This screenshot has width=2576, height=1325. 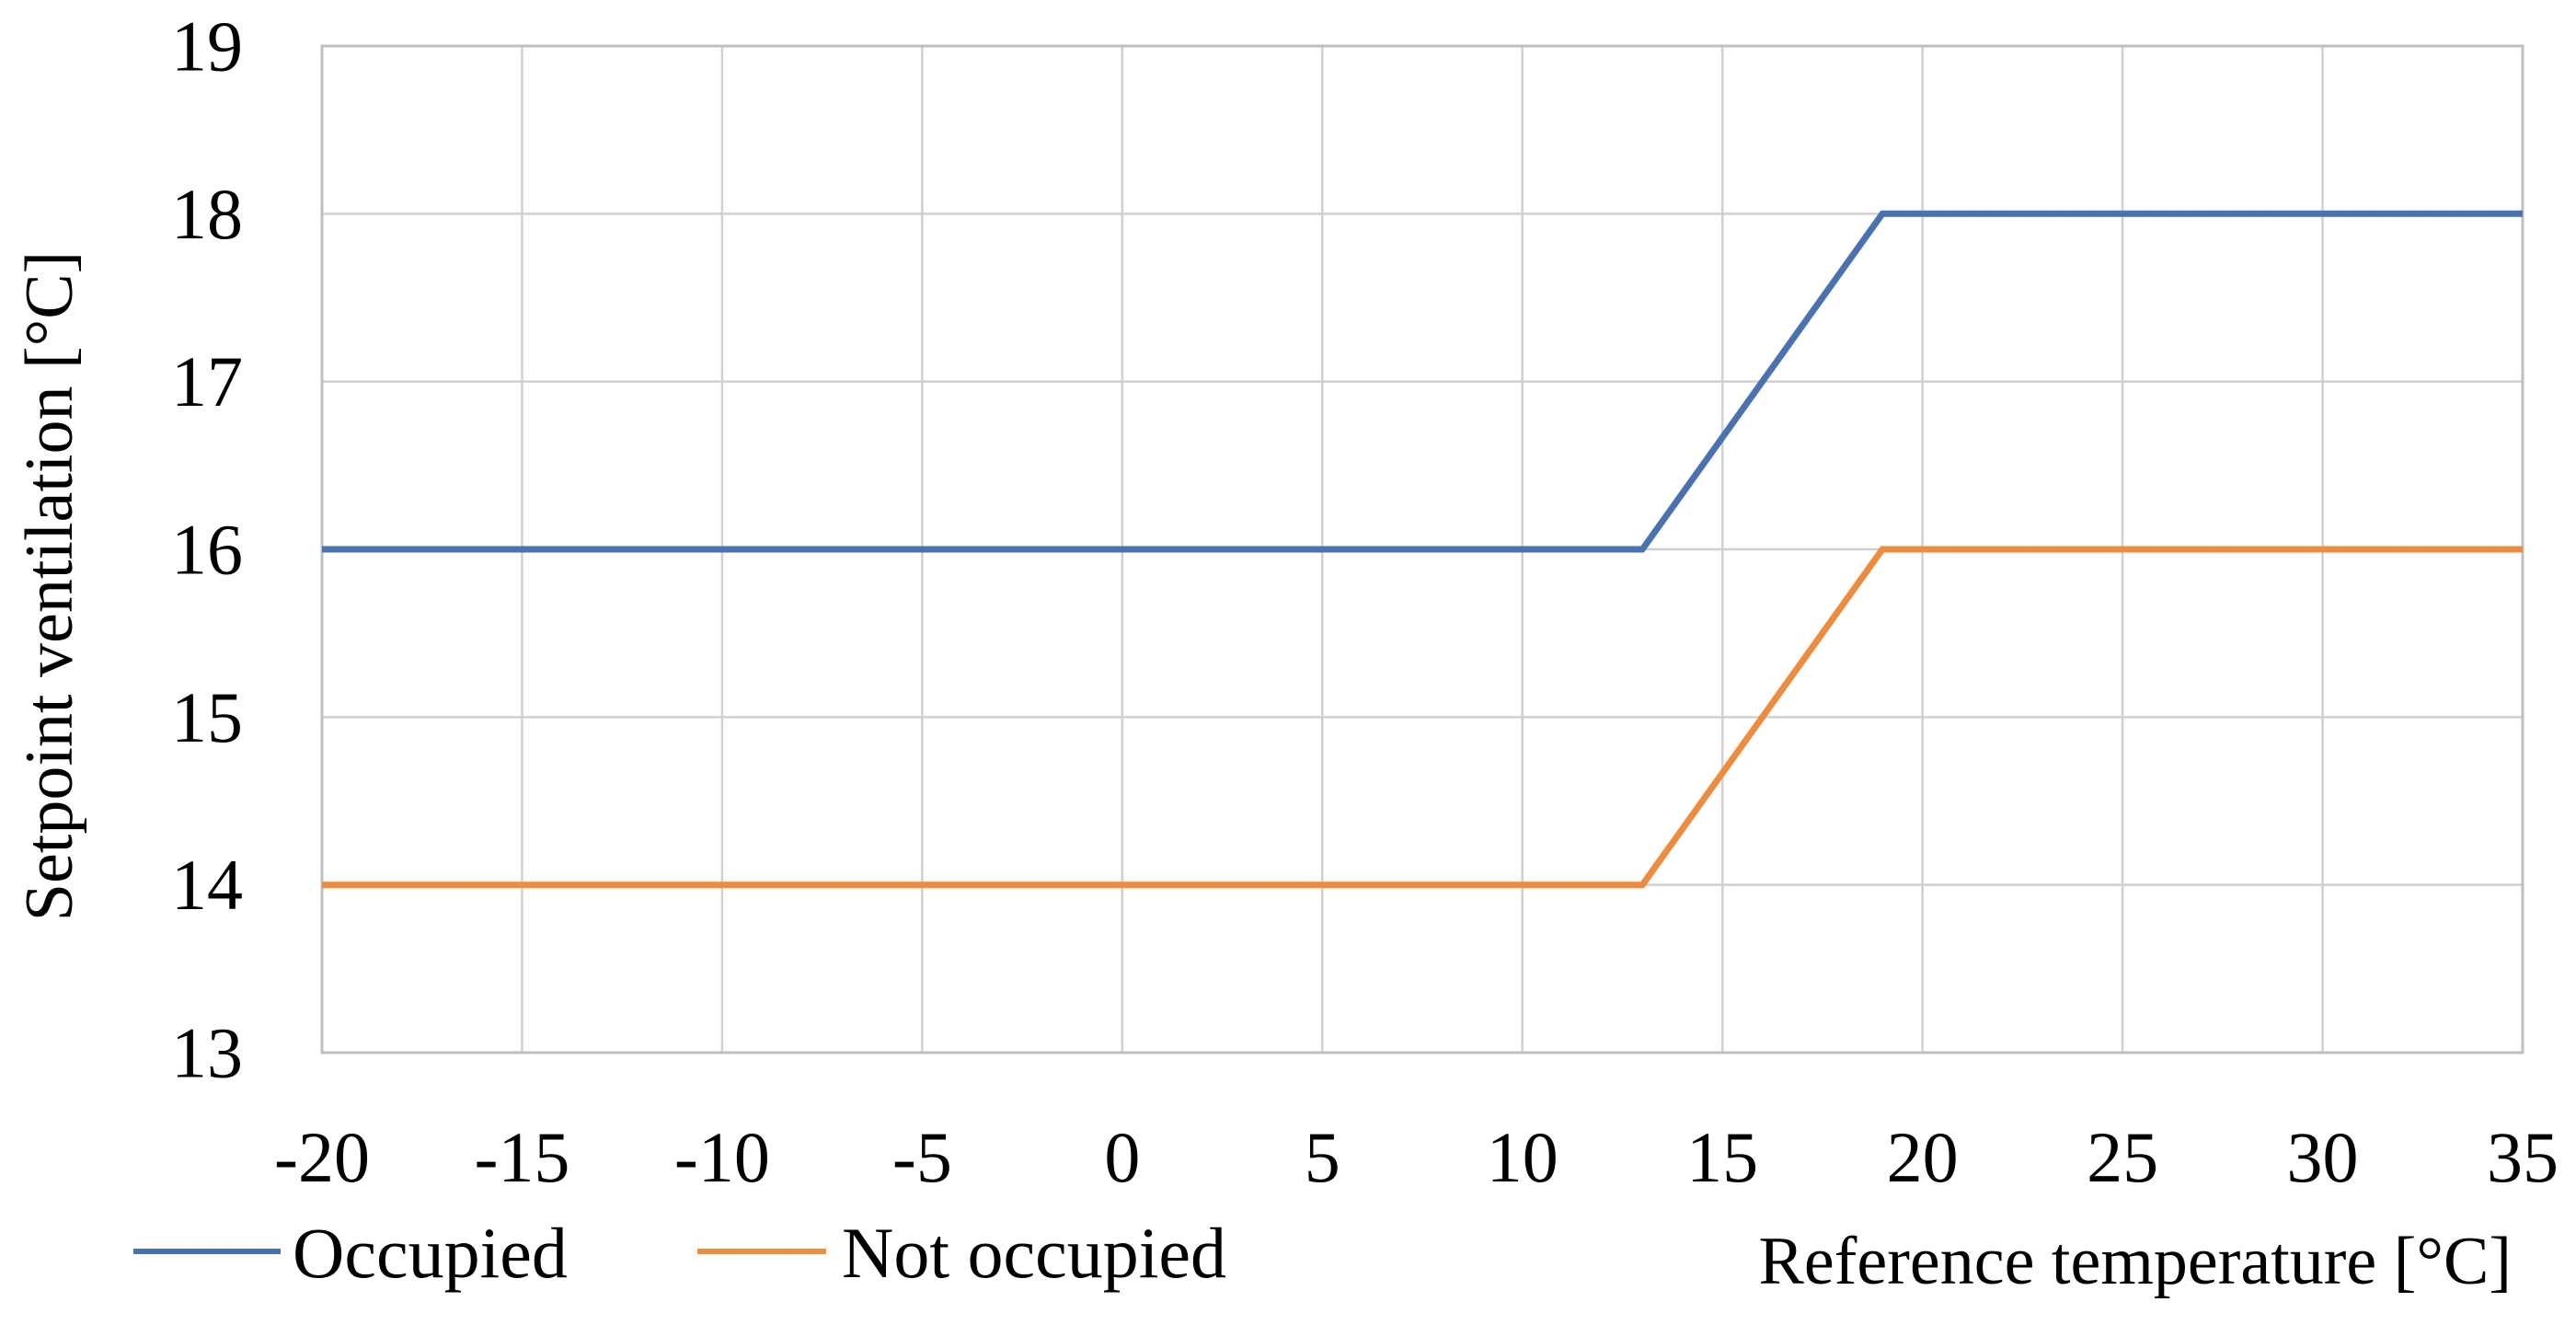 I want to click on x-tick-label: -20, so click(x=322, y=1157).